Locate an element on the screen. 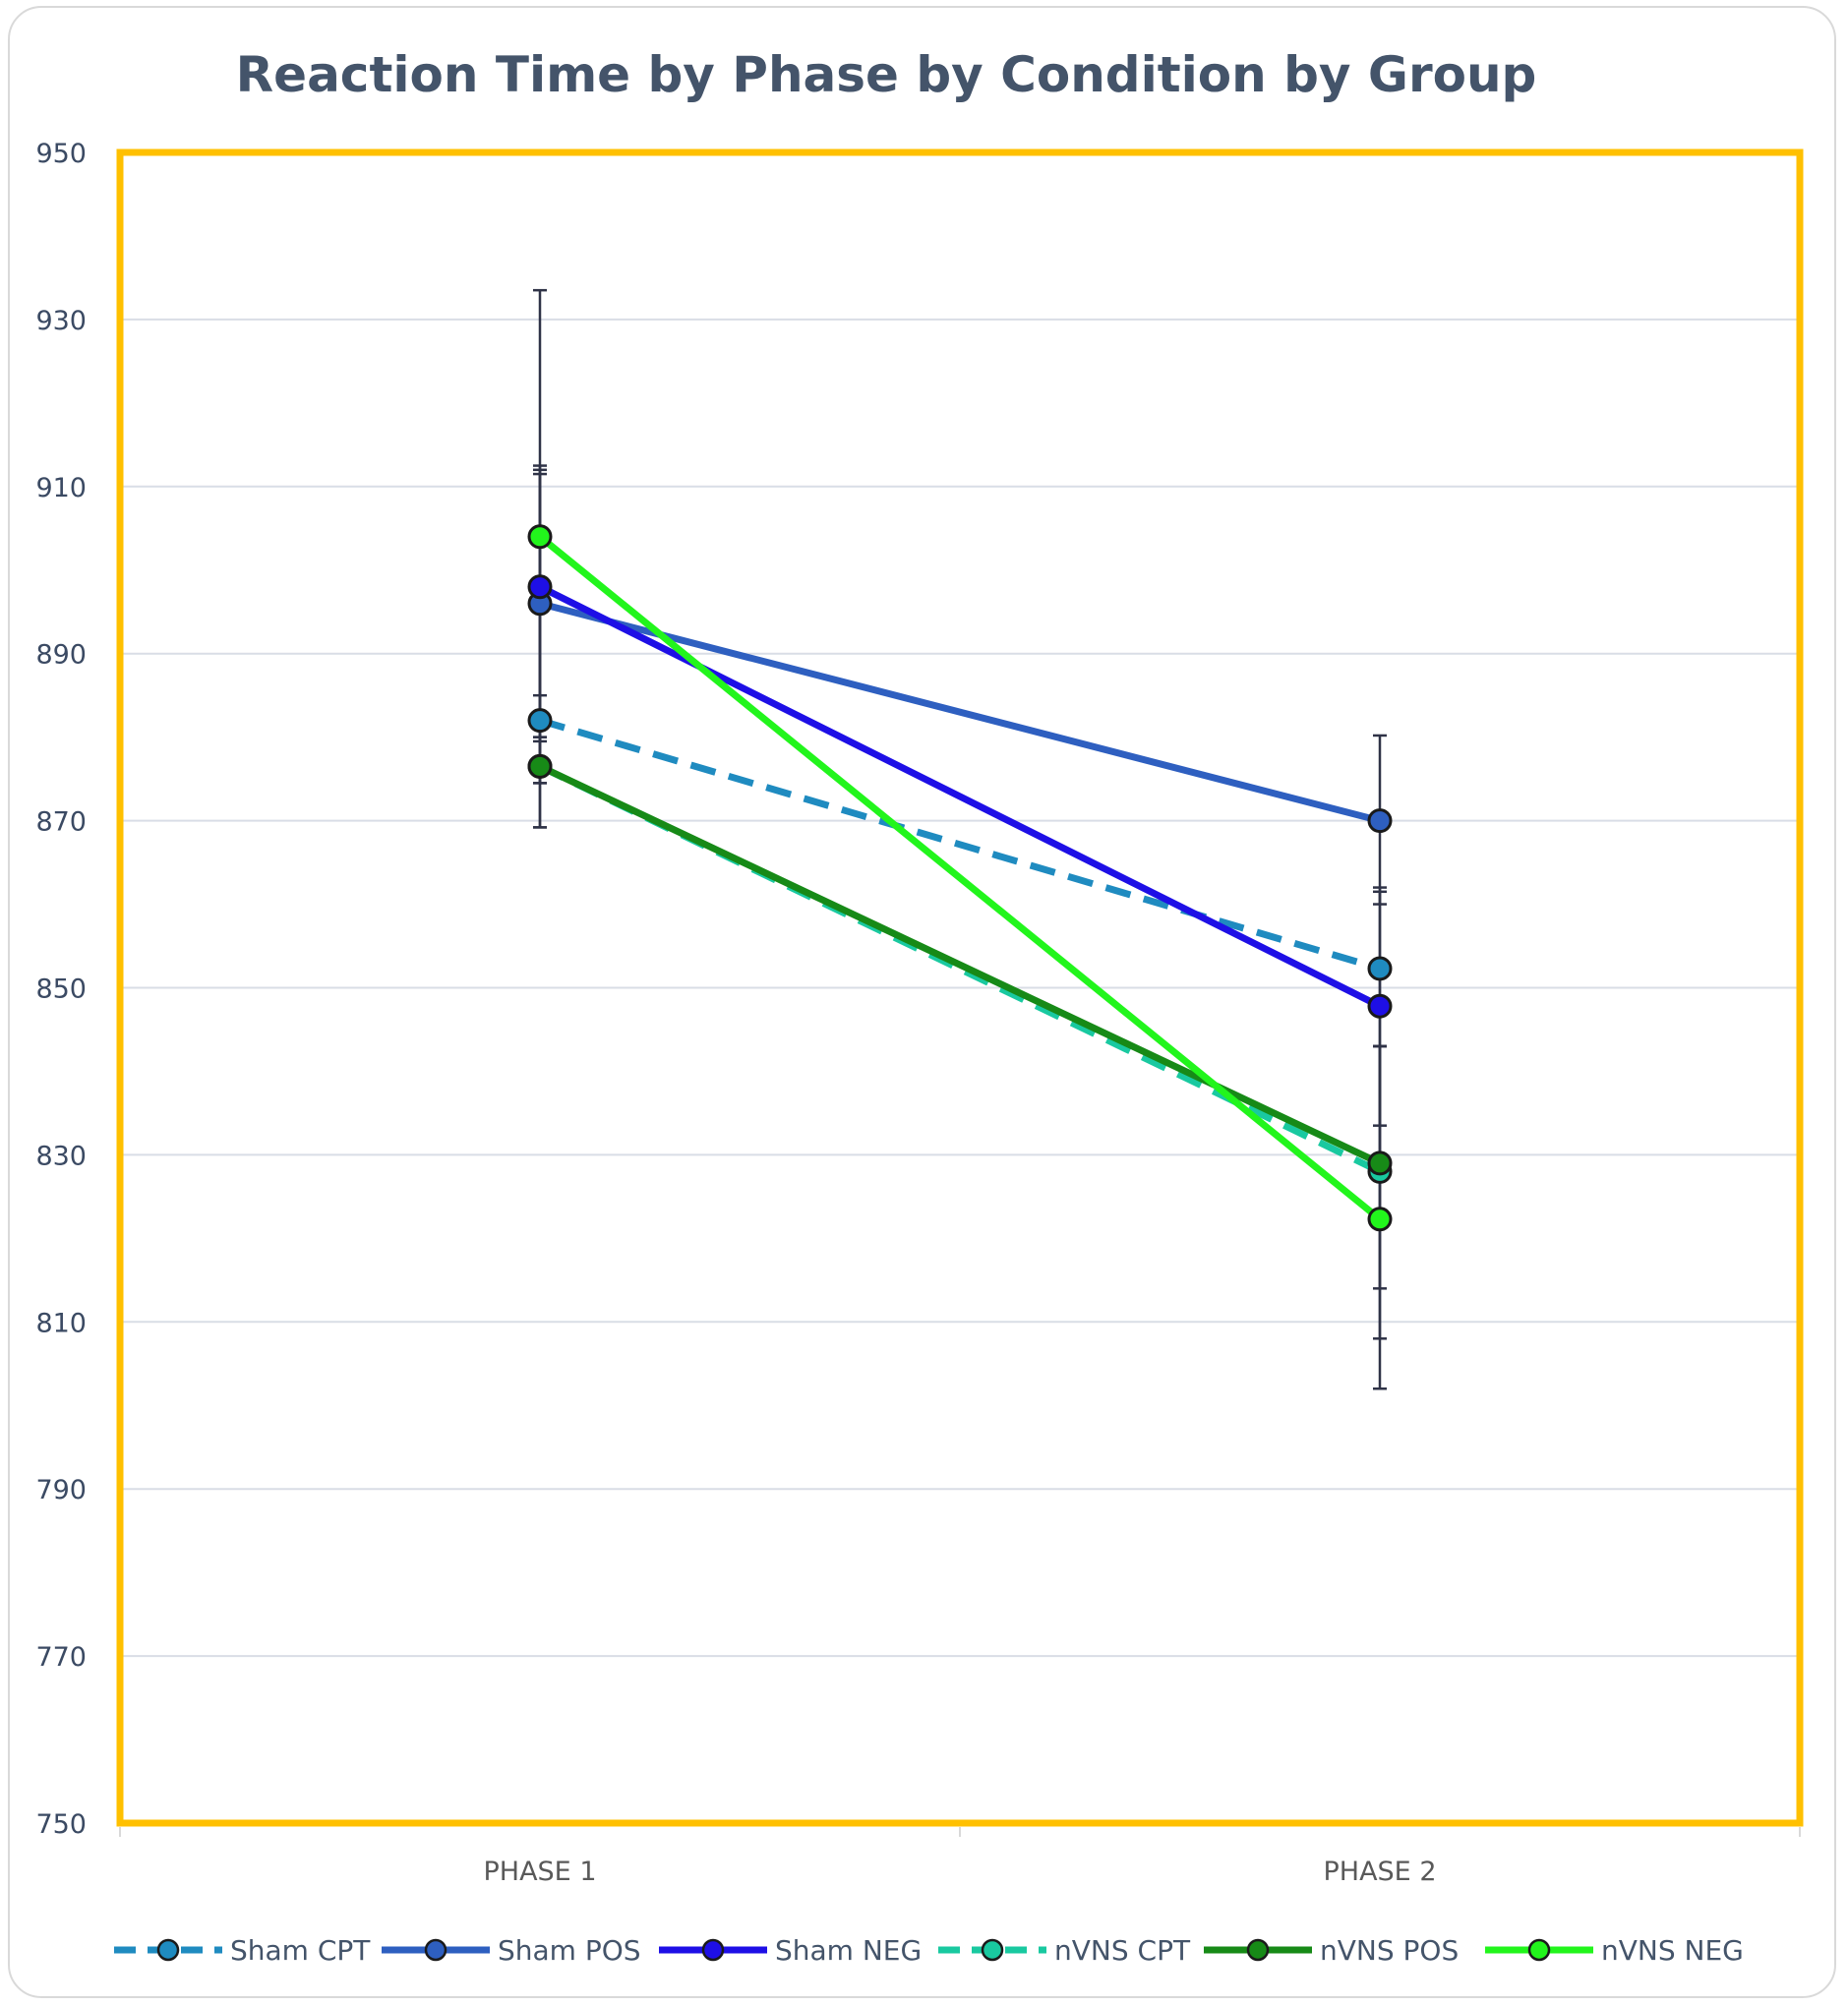  y-tick-label: 930 is located at coordinates (61, 321).